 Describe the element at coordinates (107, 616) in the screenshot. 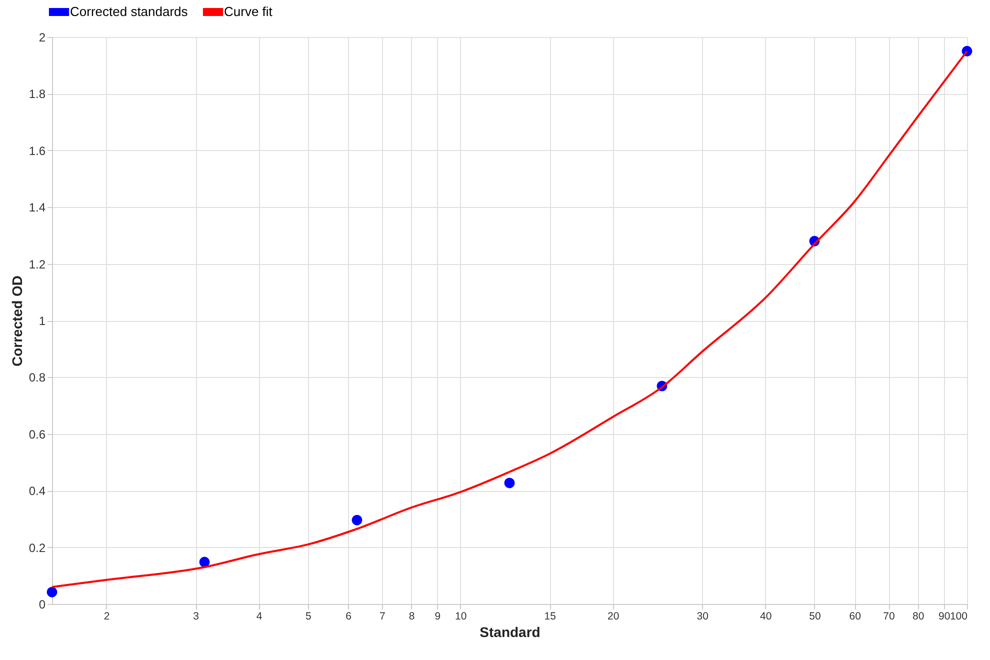

I see `x-tick-label: 2` at that location.